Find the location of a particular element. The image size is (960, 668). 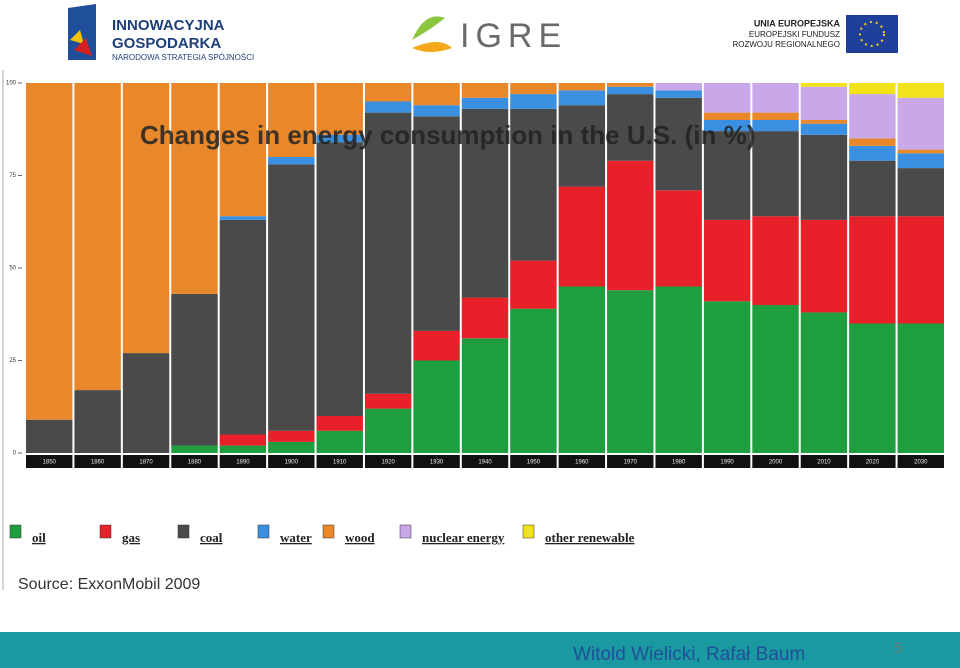

x-tick-label: 1970 is located at coordinates (631, 463).